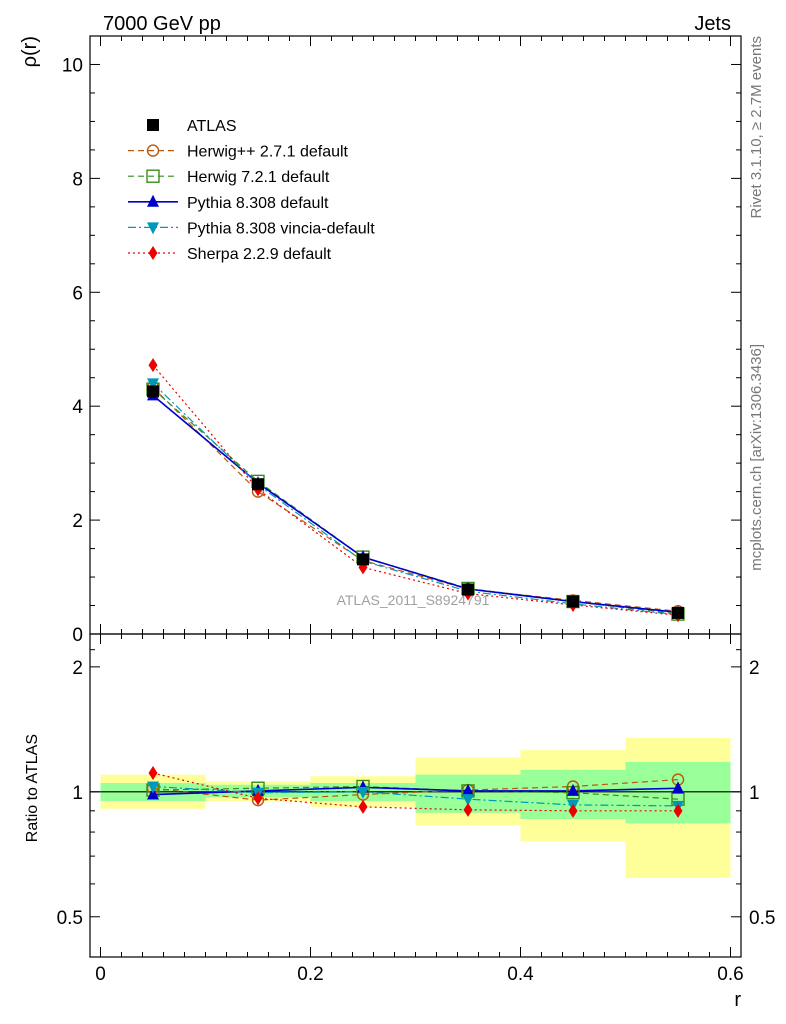 The width and height of the screenshot is (786, 1024). What do you see at coordinates (258, 203) in the screenshot?
I see `legend-label-3: Pythia 8.308 default` at bounding box center [258, 203].